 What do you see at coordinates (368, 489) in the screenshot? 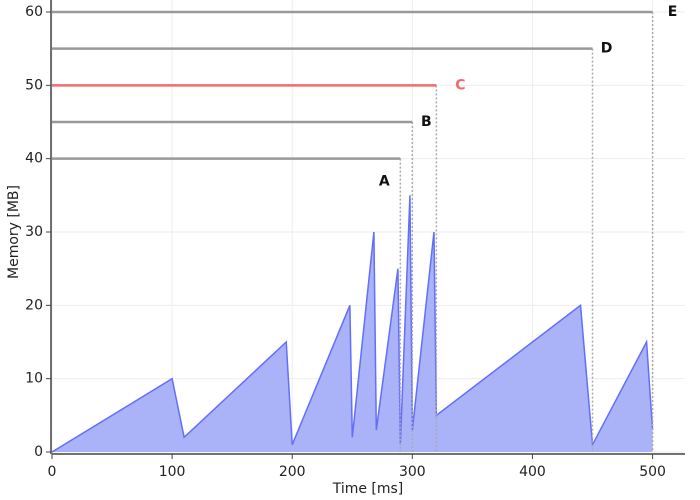
I see `x-axis-title: Time [ms]` at bounding box center [368, 489].